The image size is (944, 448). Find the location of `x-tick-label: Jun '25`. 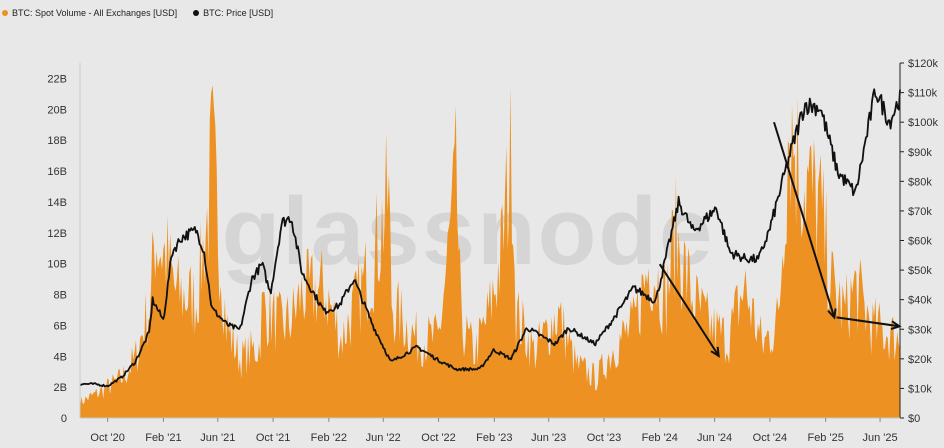

x-tick-label: Jun '25 is located at coordinates (879, 438).